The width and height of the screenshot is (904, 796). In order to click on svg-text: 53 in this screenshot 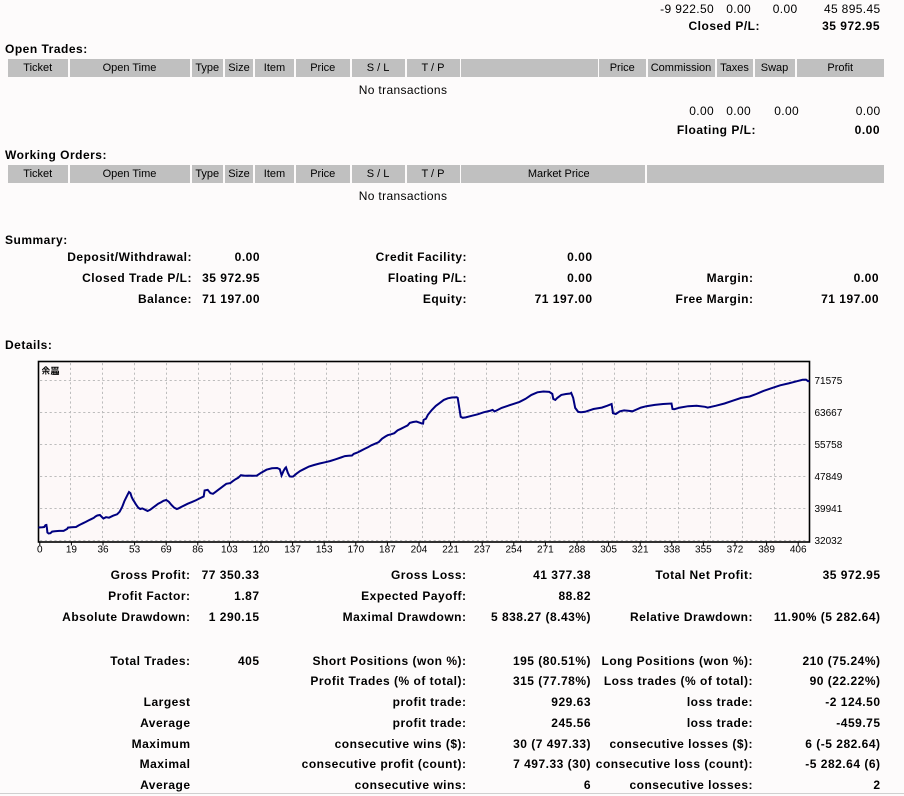, I will do `click(135, 550)`.